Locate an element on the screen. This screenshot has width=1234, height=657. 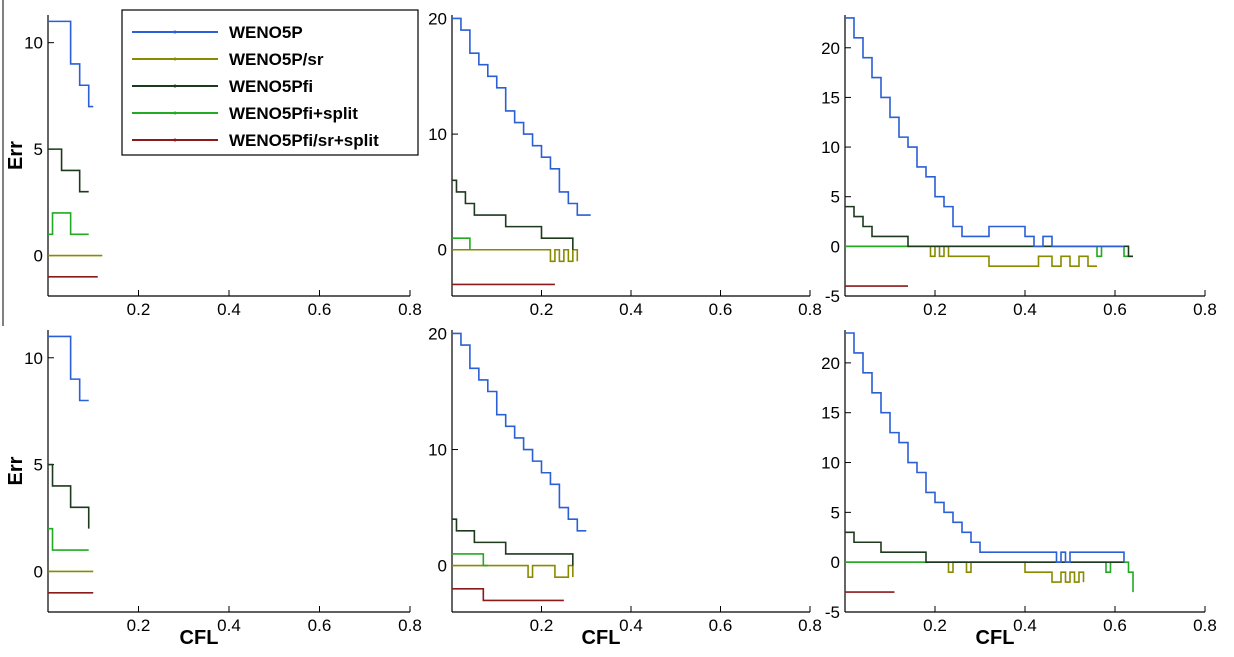
subplot-3: 0.2 0.4 0.6 0.8 -5 0 5 10 15 20 is located at coordinates (1019, 167).